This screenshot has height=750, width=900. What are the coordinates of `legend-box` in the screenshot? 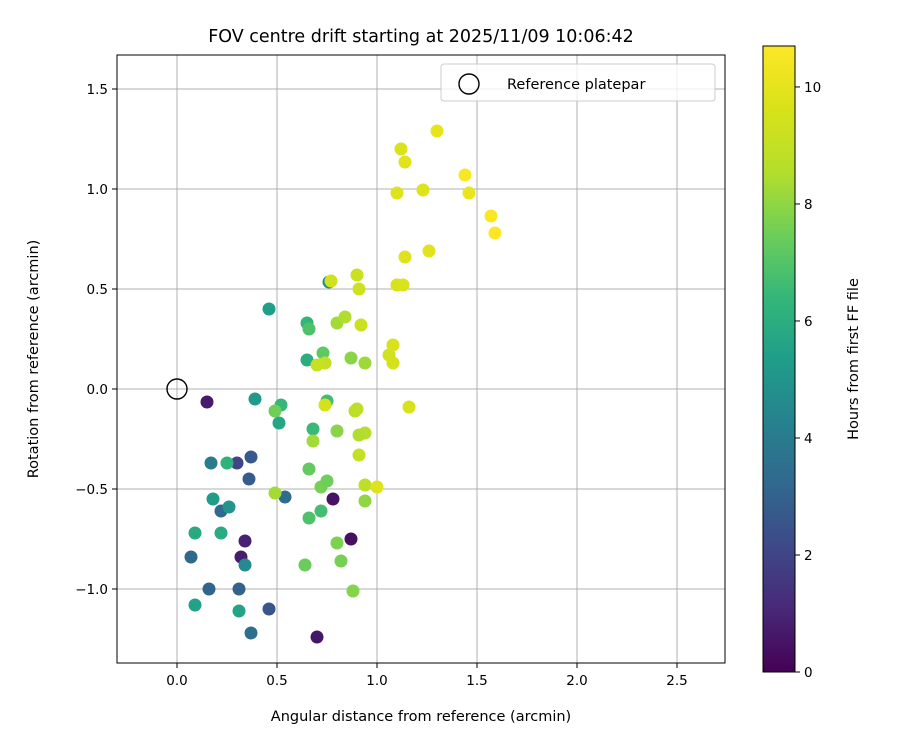 It's located at (578, 82).